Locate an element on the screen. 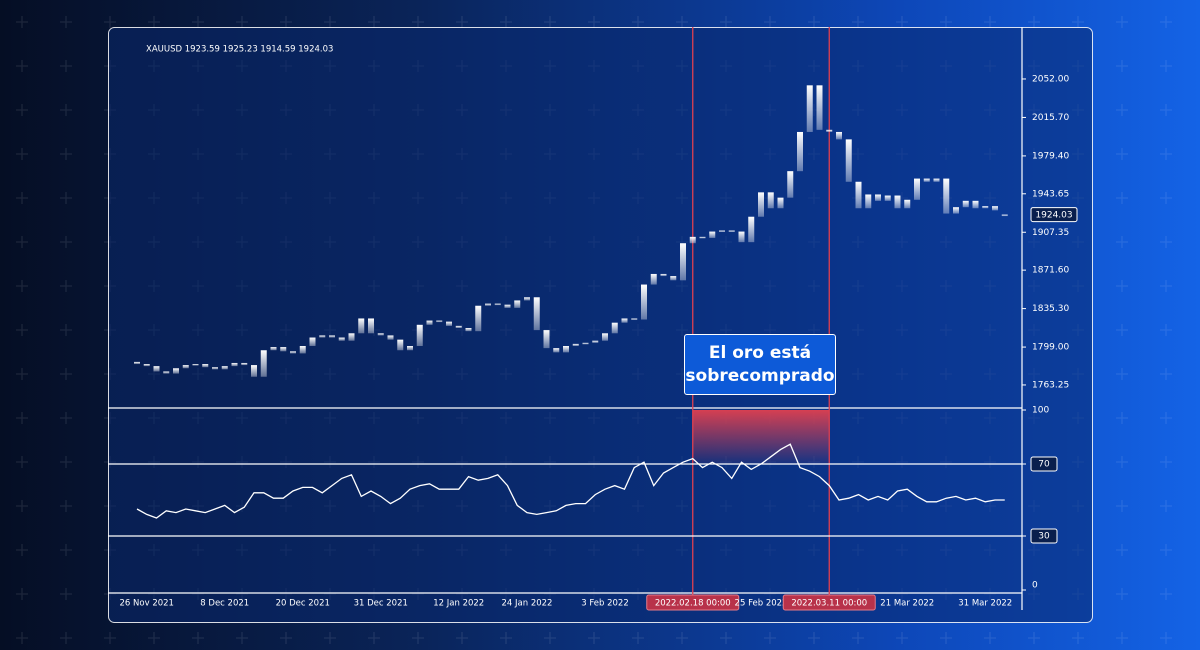  y-tick-label: 1943.65 is located at coordinates (1050, 194).